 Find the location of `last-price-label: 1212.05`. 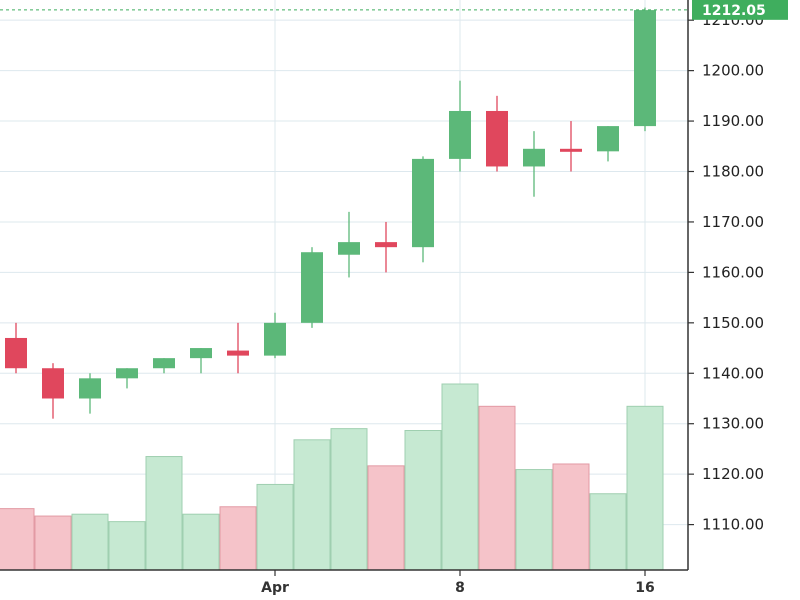

last-price-label: 1212.05 is located at coordinates (734, 11).